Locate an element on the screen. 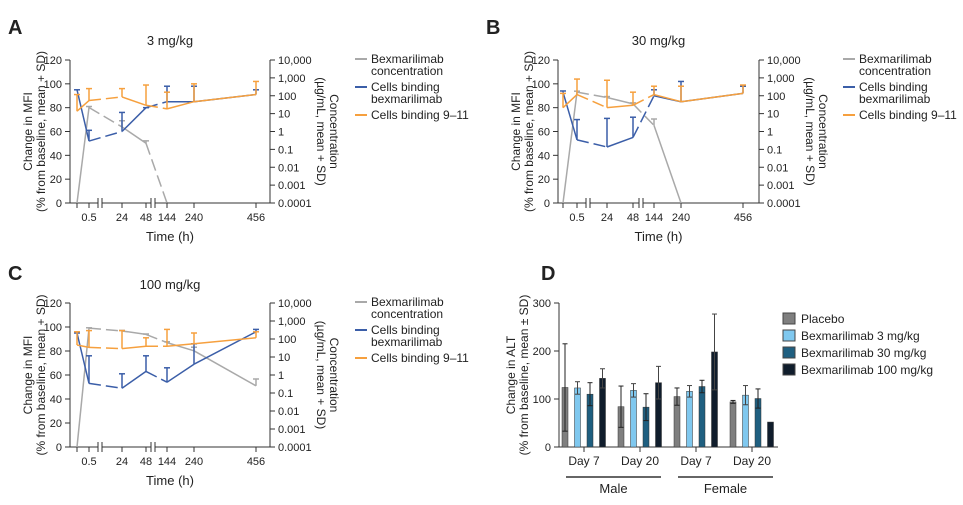 The image size is (963, 505). legend-label: Bexmarilimab is located at coordinates (895, 59).